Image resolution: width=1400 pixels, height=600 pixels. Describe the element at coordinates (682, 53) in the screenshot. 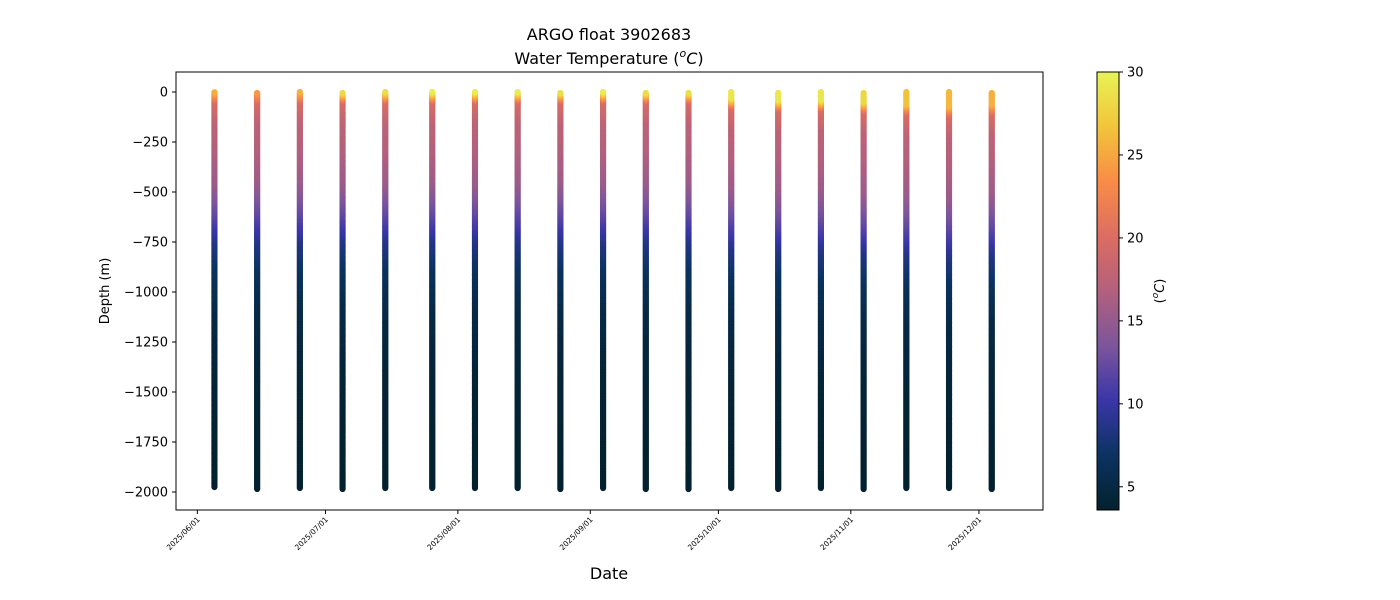

I see `chart-subtitle-unit-sup: o` at that location.